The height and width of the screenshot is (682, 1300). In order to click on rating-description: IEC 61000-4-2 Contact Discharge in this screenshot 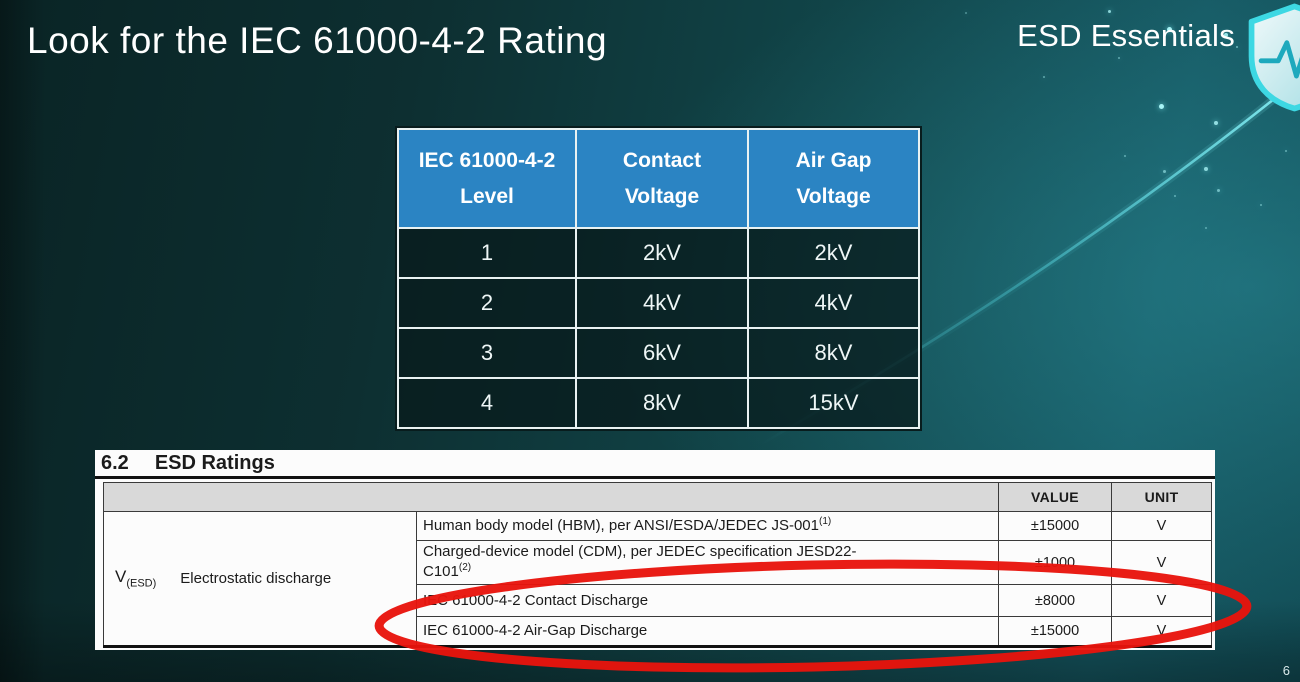, I will do `click(707, 600)`.